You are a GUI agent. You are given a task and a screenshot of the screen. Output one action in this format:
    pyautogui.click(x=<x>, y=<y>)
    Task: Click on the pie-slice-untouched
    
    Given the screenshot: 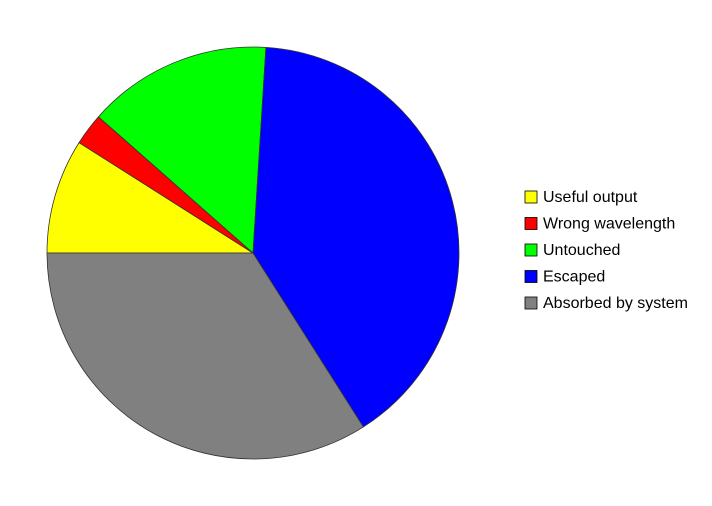 What is the action you would take?
    pyautogui.click(x=182, y=150)
    